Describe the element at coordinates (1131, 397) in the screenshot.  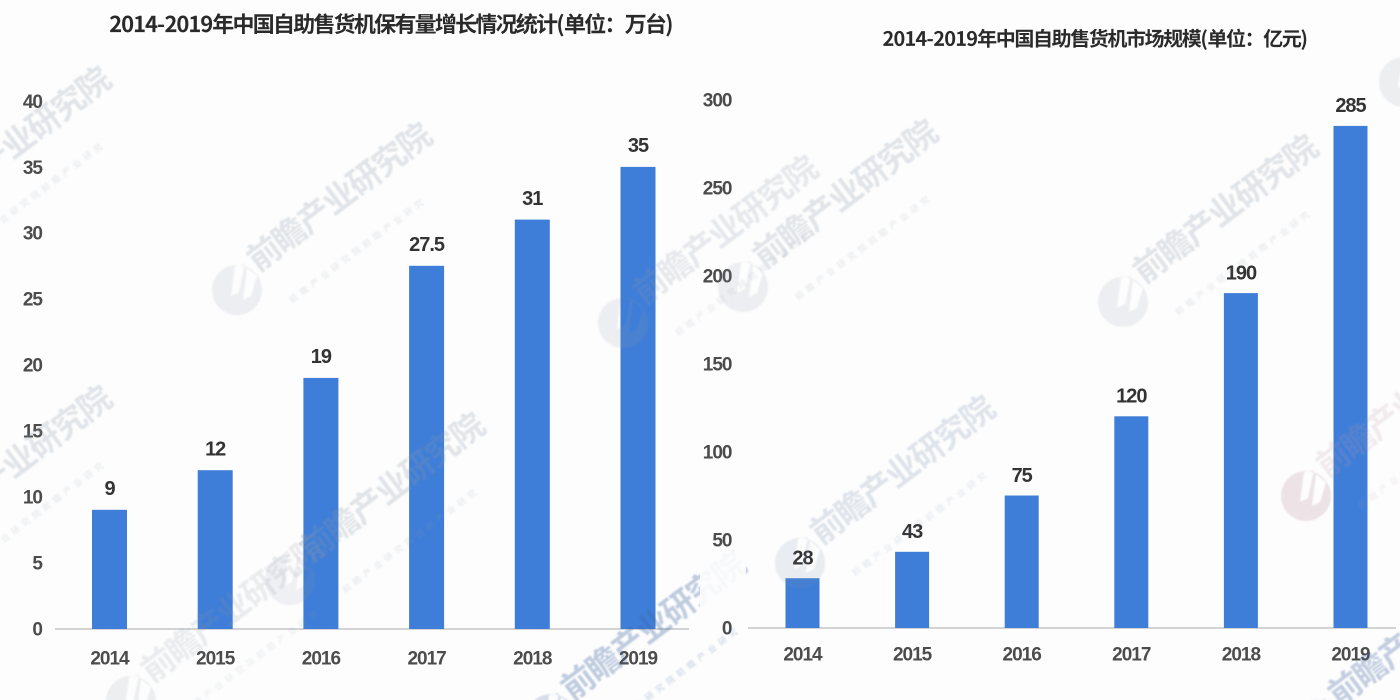
I see `svg-text: 120` at that location.